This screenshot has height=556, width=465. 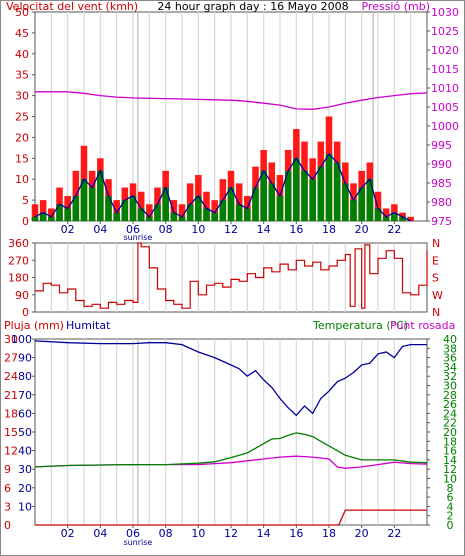 I want to click on wind-axis-tick-label: 5, so click(x=25, y=200).